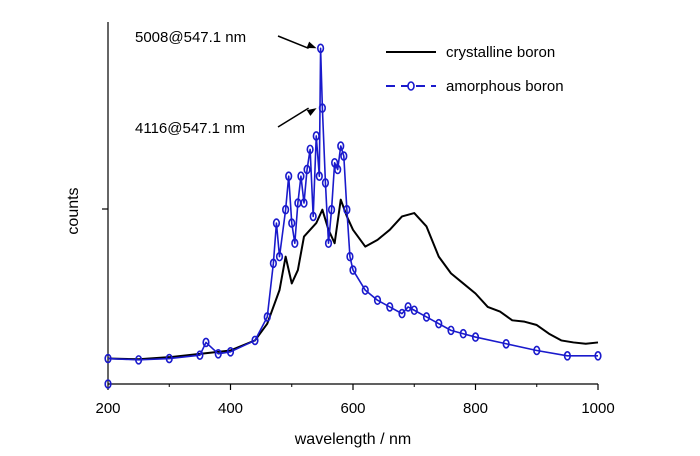 Image resolution: width=700 pixels, height=456 pixels. I want to click on x-tick-label: 1000, so click(597, 408).